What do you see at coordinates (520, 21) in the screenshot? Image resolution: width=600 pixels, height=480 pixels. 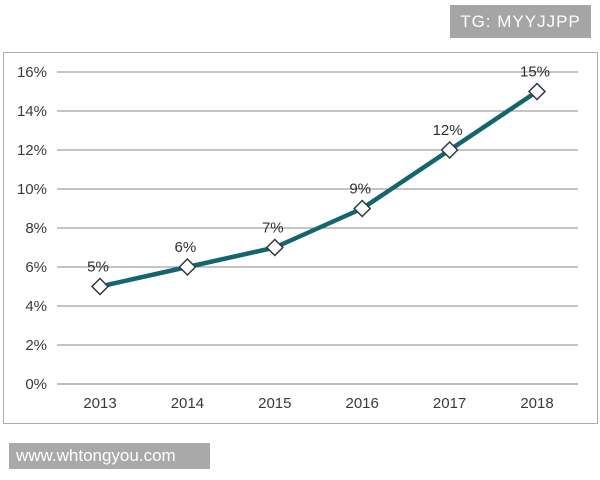 I see `tg-watermark-badge: TG: MYYJJPP` at bounding box center [520, 21].